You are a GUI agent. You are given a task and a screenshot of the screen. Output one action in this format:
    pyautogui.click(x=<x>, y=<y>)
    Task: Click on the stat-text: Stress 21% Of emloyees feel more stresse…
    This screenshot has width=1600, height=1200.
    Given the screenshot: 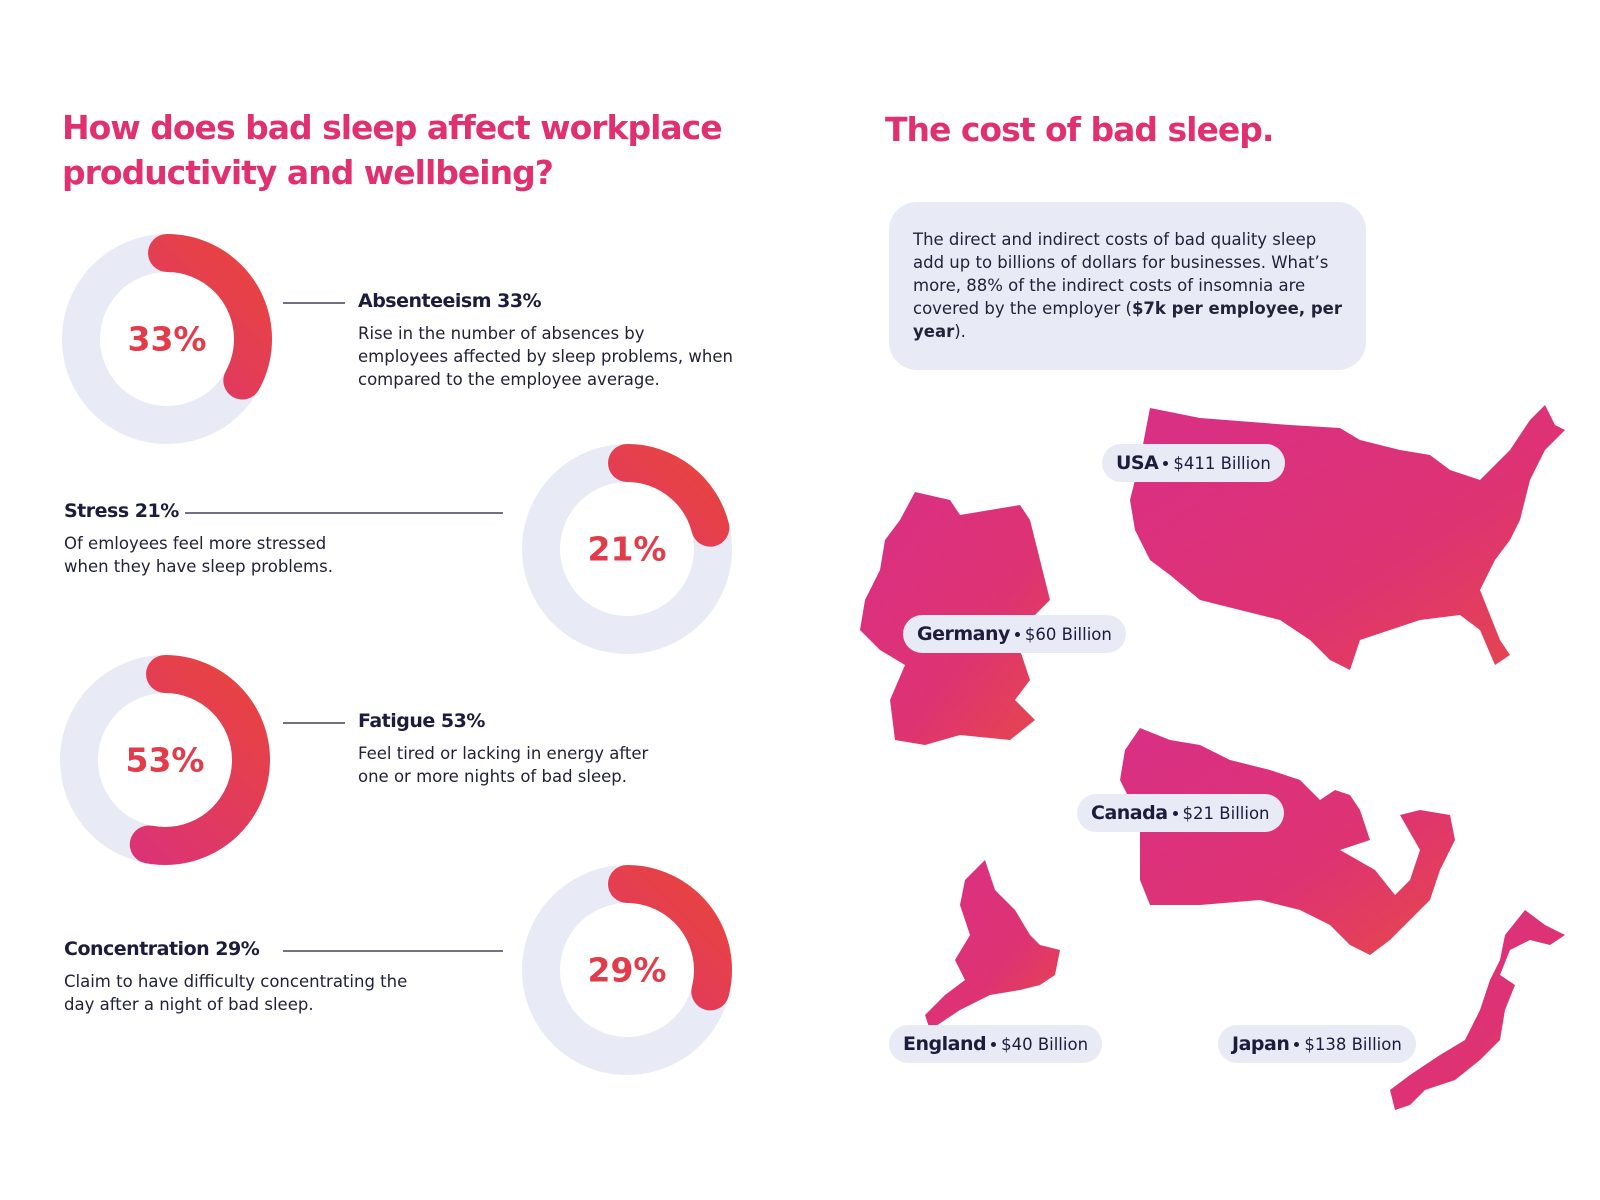 What is the action you would take?
    pyautogui.click(x=214, y=539)
    